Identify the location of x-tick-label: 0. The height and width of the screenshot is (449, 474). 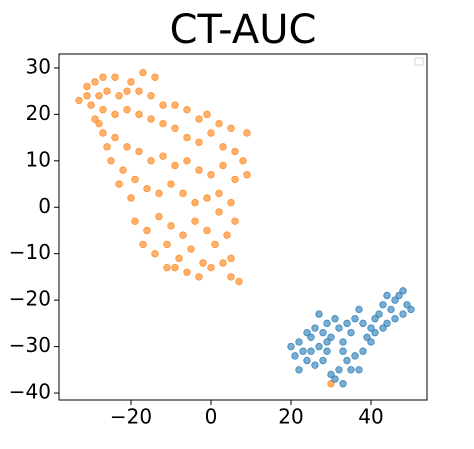
(211, 417).